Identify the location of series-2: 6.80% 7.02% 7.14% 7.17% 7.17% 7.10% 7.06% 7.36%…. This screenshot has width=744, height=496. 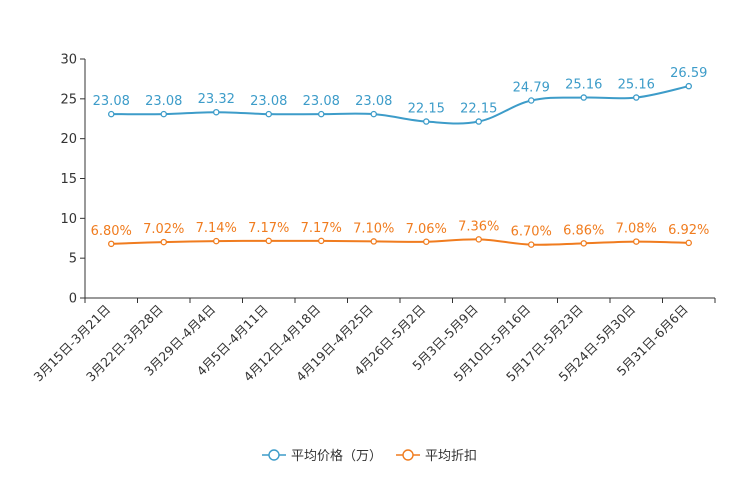
(400, 233).